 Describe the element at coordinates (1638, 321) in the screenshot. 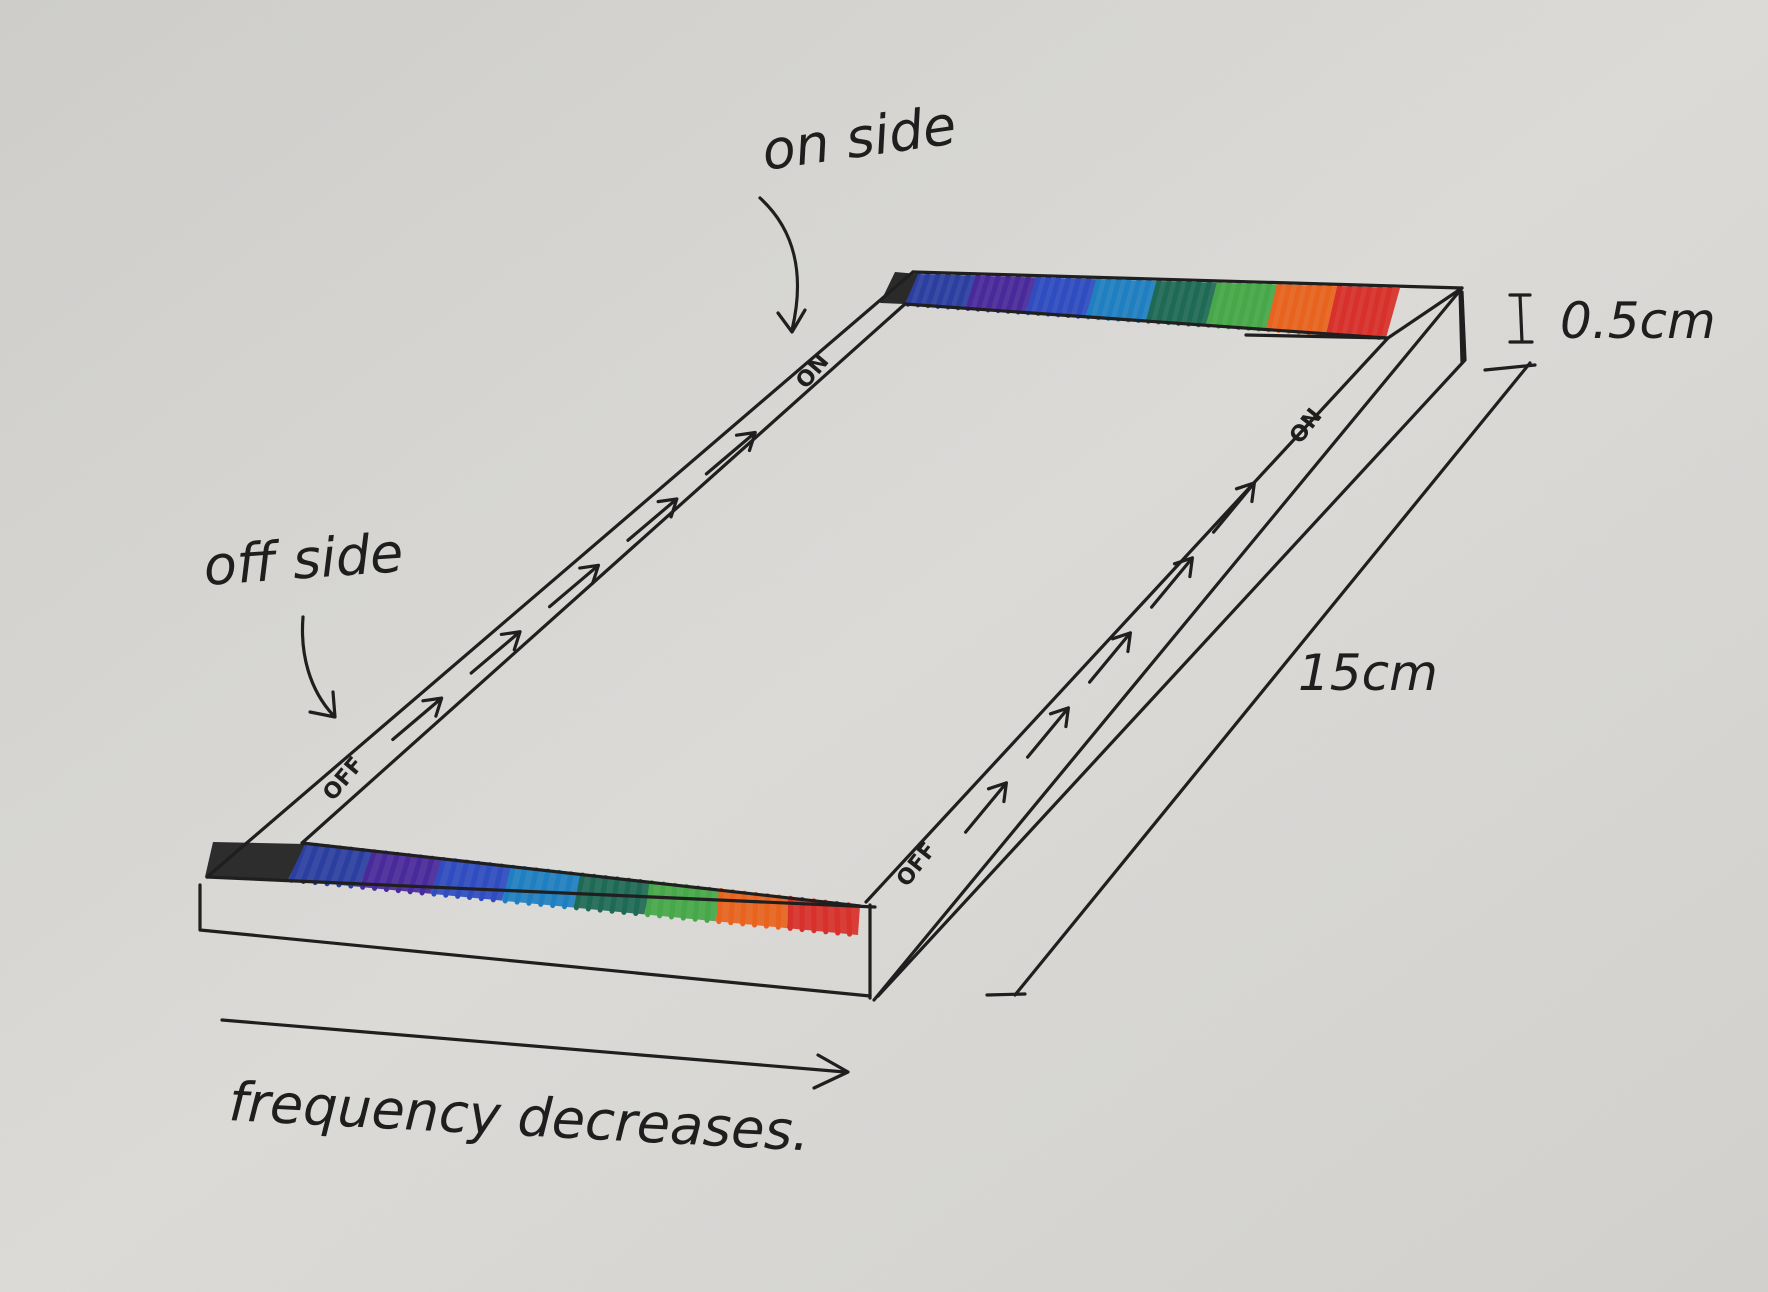

I see `thickness-label: 0.5cm` at that location.